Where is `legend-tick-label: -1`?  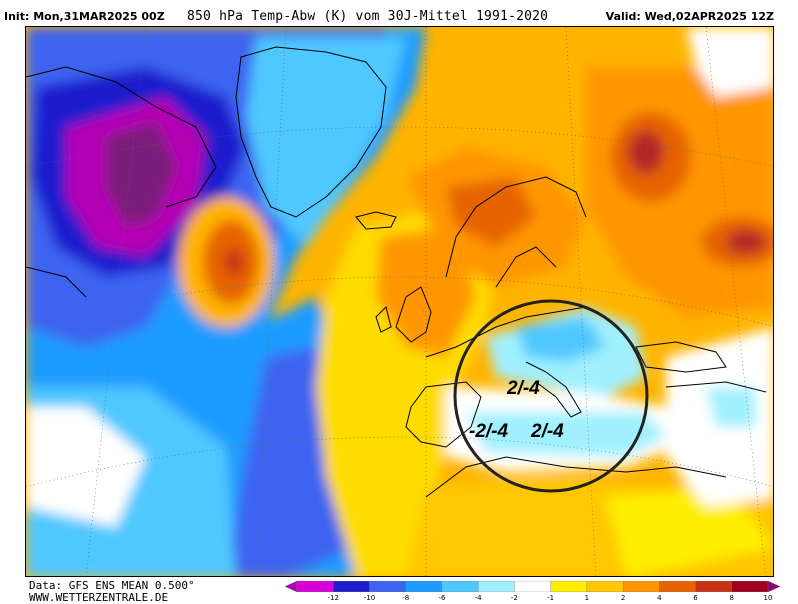 legend-tick-label: -1 is located at coordinates (551, 598).